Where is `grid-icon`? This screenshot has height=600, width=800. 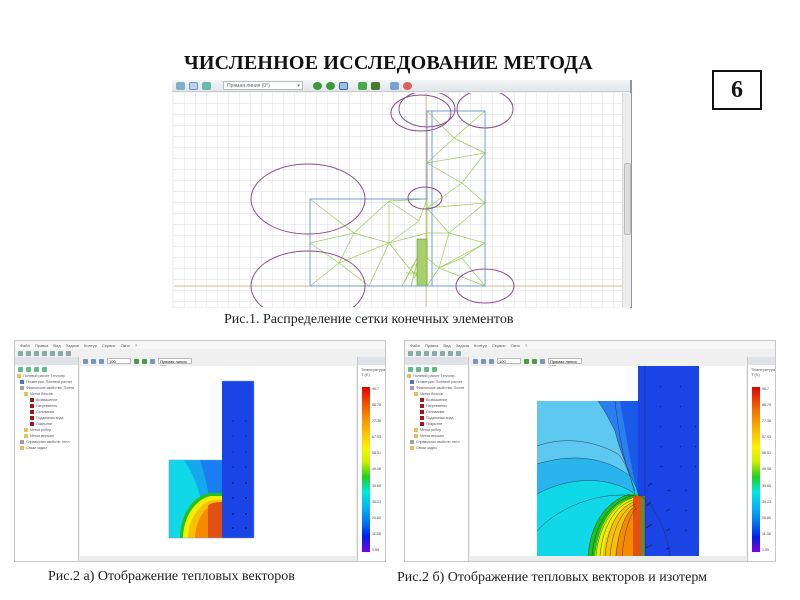
grid-icon is located at coordinates (343, 85).